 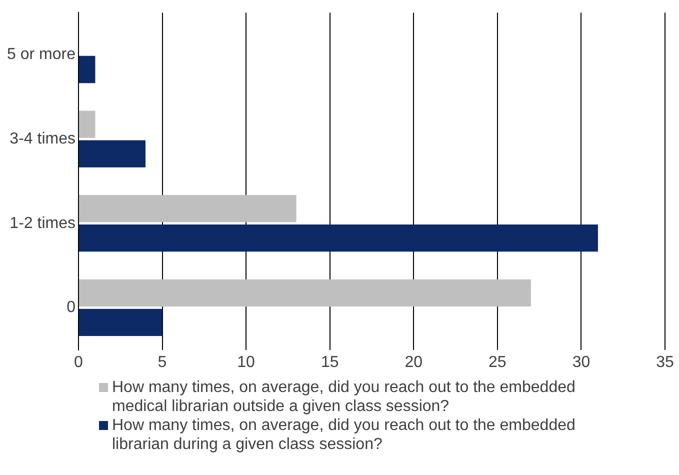 I want to click on x-tick-label: 25, so click(x=497, y=362).